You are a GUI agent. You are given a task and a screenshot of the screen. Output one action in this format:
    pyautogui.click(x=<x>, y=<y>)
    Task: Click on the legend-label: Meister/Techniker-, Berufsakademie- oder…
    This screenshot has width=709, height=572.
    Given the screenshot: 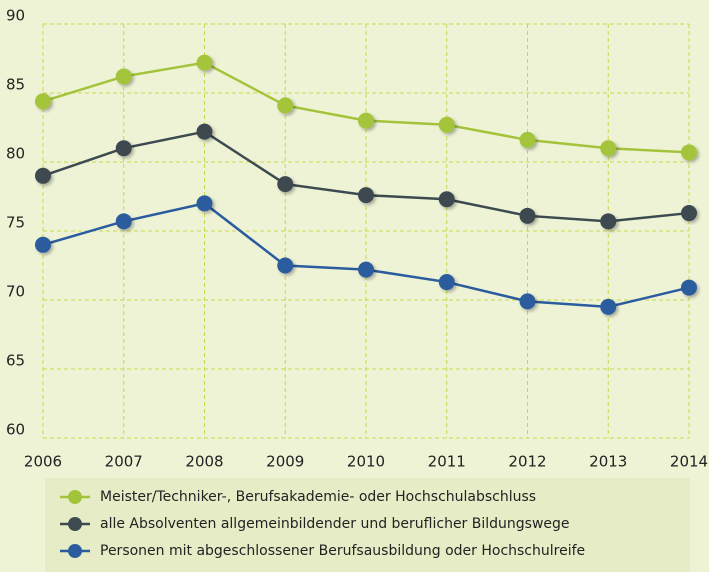 What is the action you would take?
    pyautogui.click(x=318, y=497)
    